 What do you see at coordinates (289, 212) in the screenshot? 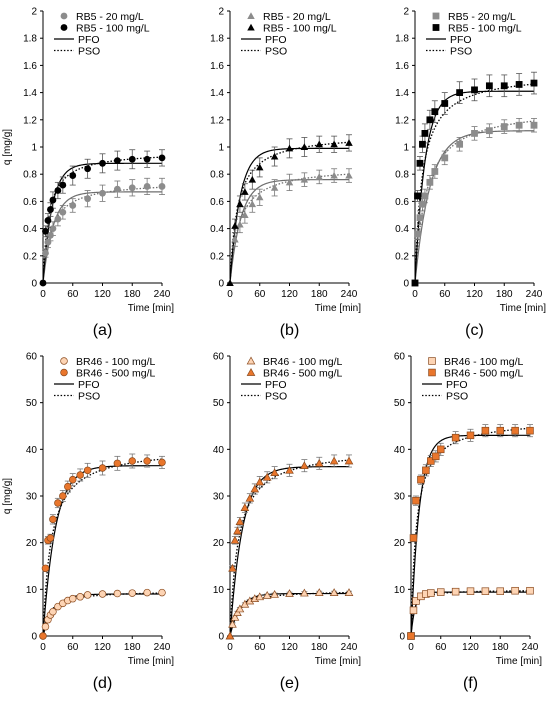
I see `pso-fit-curve` at bounding box center [289, 212].